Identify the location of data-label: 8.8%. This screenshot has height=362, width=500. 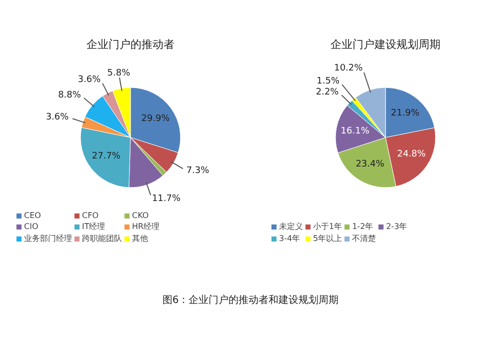
(70, 95).